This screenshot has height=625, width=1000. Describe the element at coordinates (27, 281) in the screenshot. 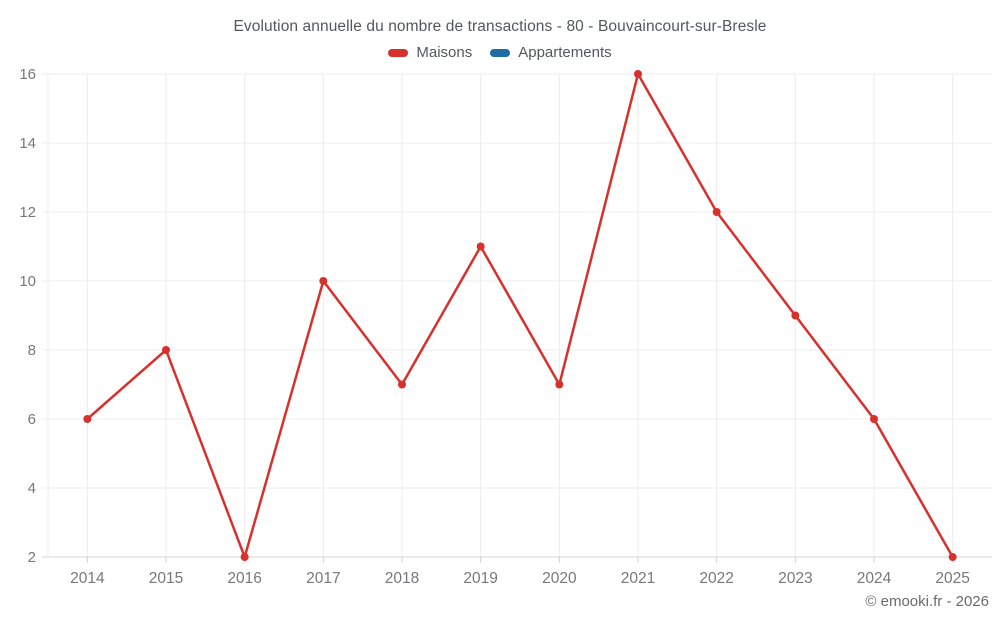

I see `y-tick-label-10: 10` at that location.